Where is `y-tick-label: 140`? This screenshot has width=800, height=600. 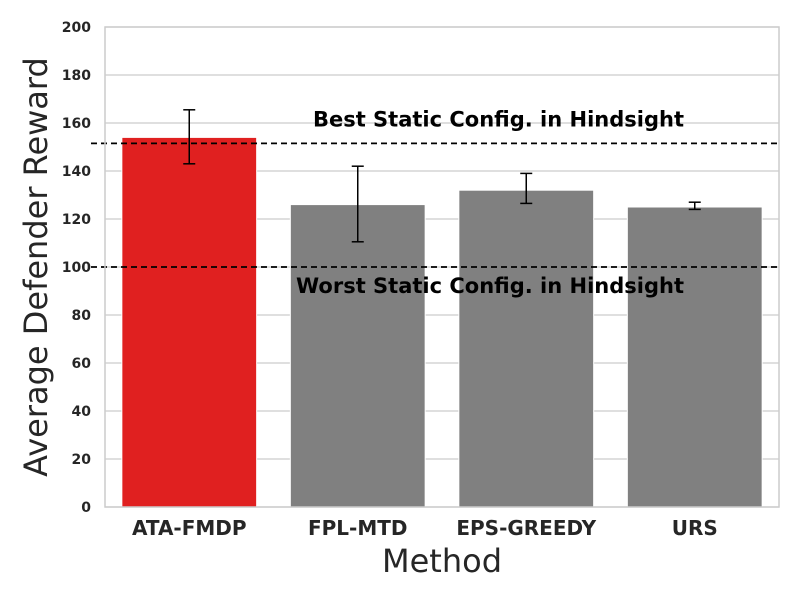 y-tick-label: 140 is located at coordinates (76, 172).